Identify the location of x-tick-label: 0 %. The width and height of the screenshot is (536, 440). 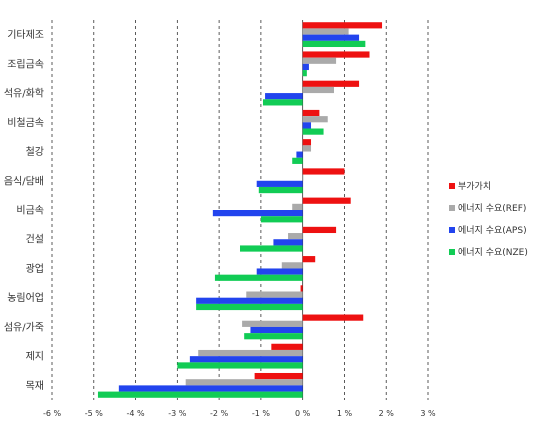
(303, 413).